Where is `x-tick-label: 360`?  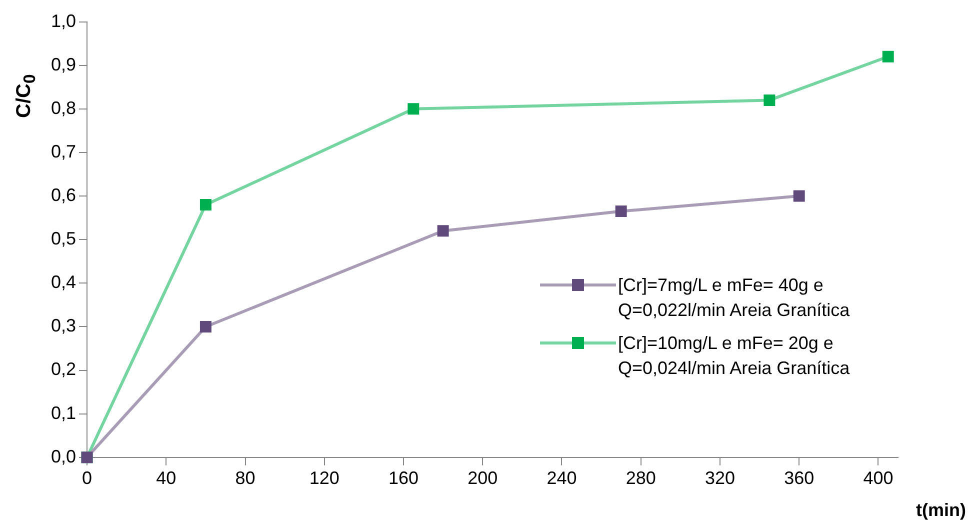
x-tick-label: 360 is located at coordinates (799, 478).